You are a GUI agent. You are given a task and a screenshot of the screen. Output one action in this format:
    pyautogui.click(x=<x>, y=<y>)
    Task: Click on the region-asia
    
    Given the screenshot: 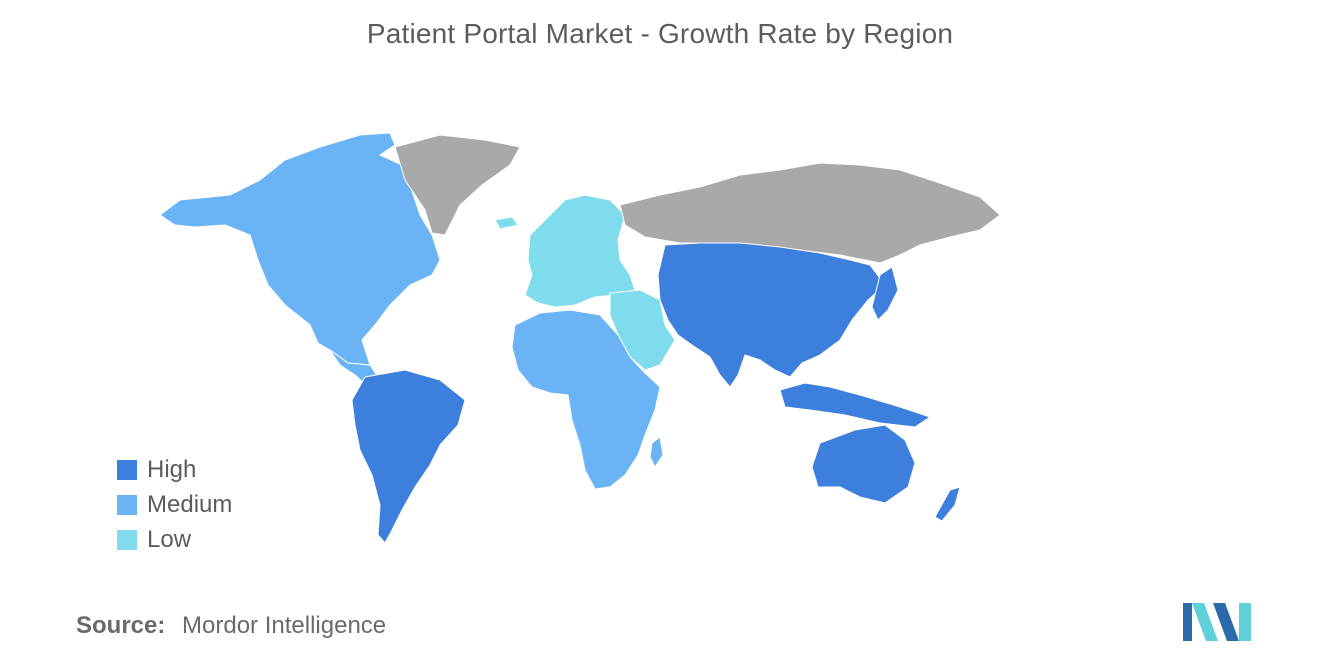 What is the action you would take?
    pyautogui.click(x=771, y=315)
    